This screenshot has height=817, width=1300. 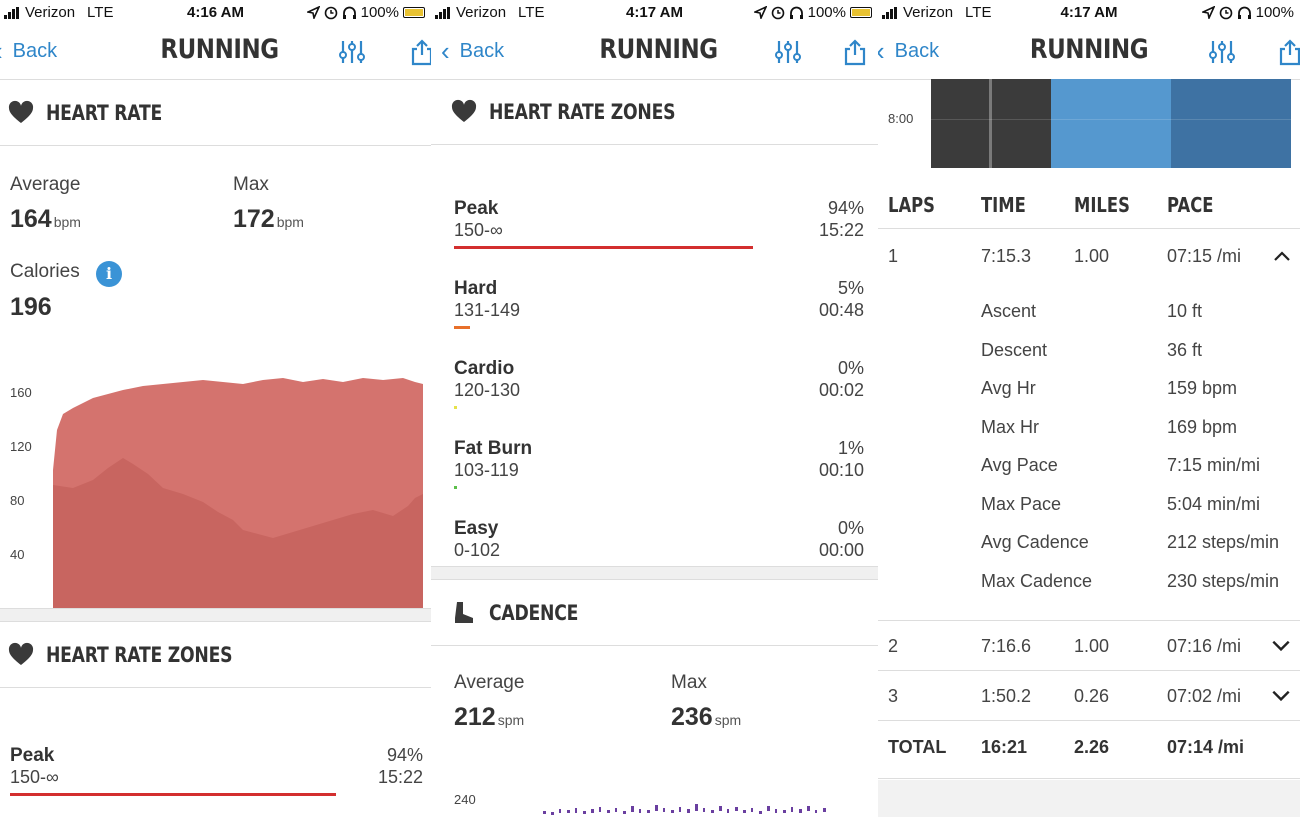 What do you see at coordinates (1035, 542) in the screenshot?
I see `detail-label: Avg Cadence` at bounding box center [1035, 542].